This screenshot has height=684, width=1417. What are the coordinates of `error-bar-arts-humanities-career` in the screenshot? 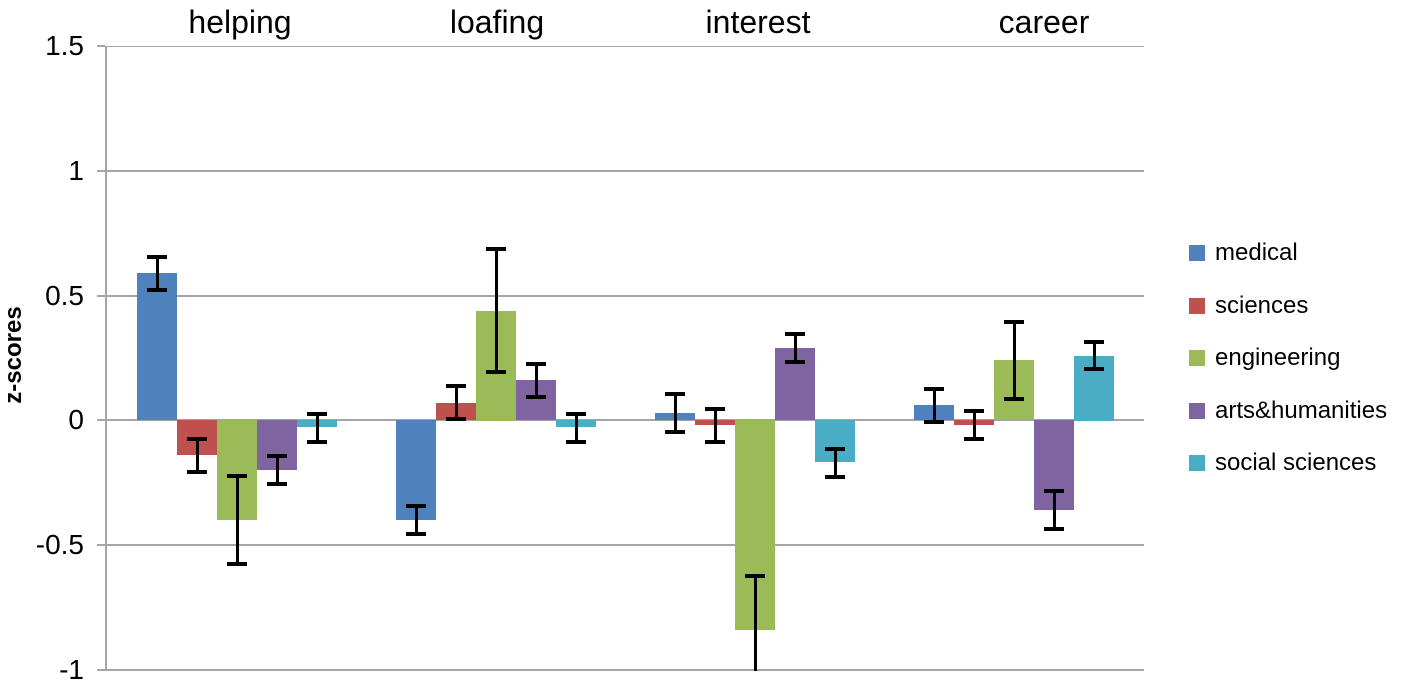 It's located at (1054, 510).